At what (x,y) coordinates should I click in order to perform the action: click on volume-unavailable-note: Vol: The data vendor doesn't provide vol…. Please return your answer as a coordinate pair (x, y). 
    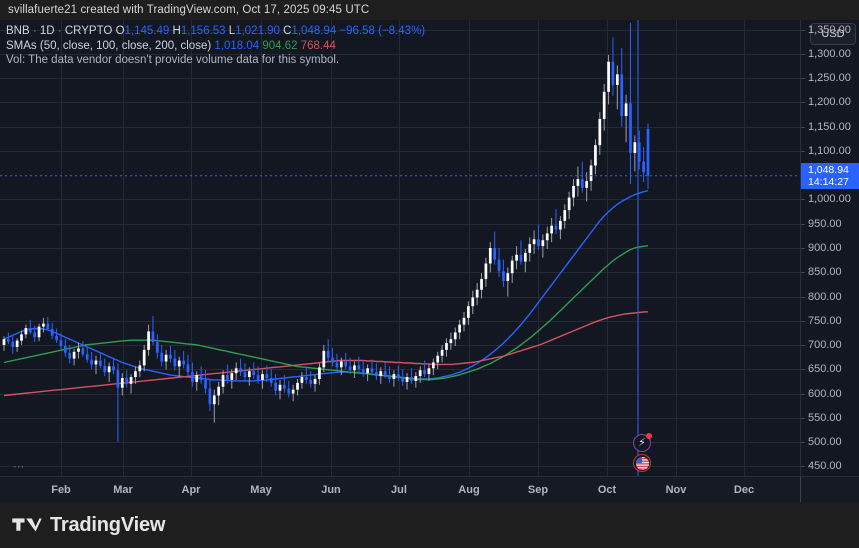
    Looking at the image, I should click on (173, 60).